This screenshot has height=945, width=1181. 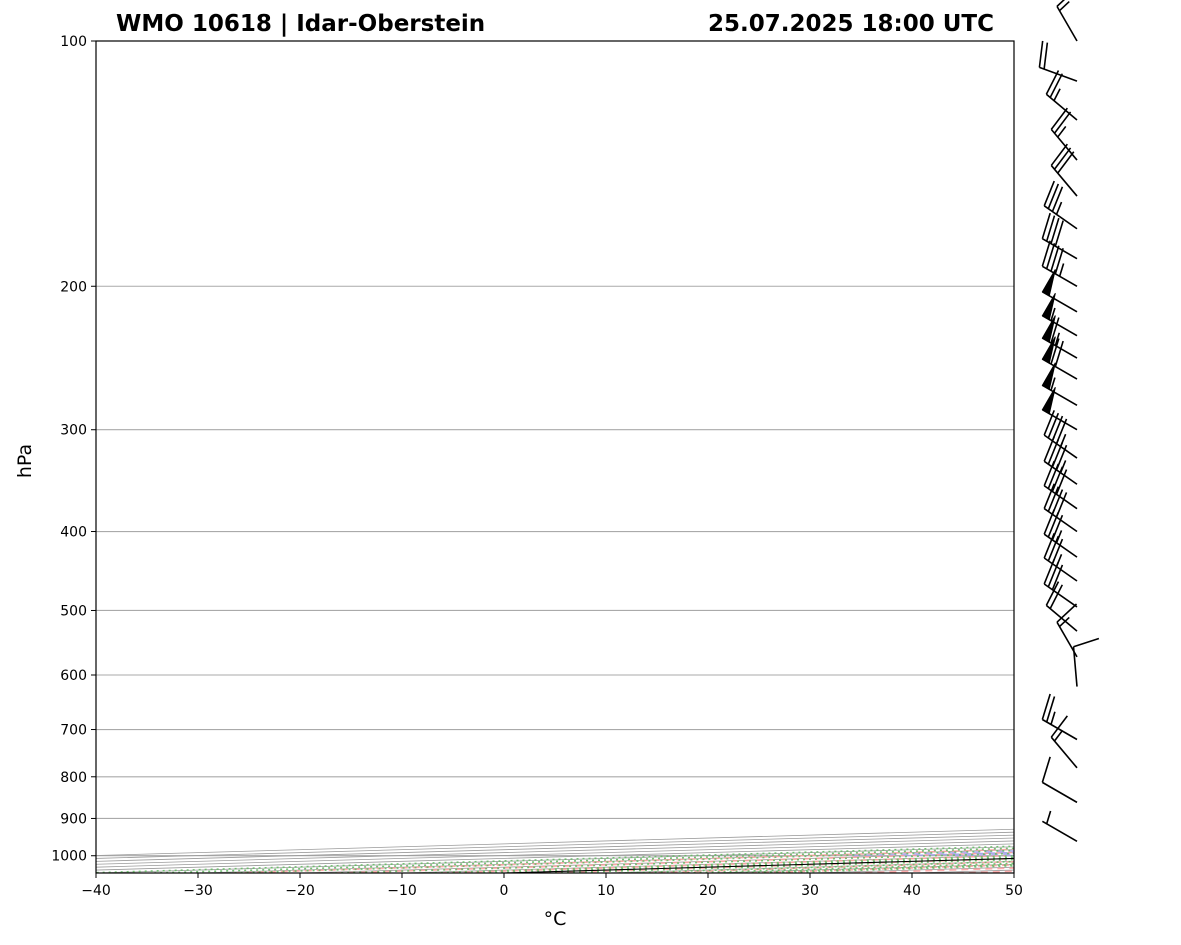 What do you see at coordinates (73, 819) in the screenshot?
I see `y-tick-label: 900` at bounding box center [73, 819].